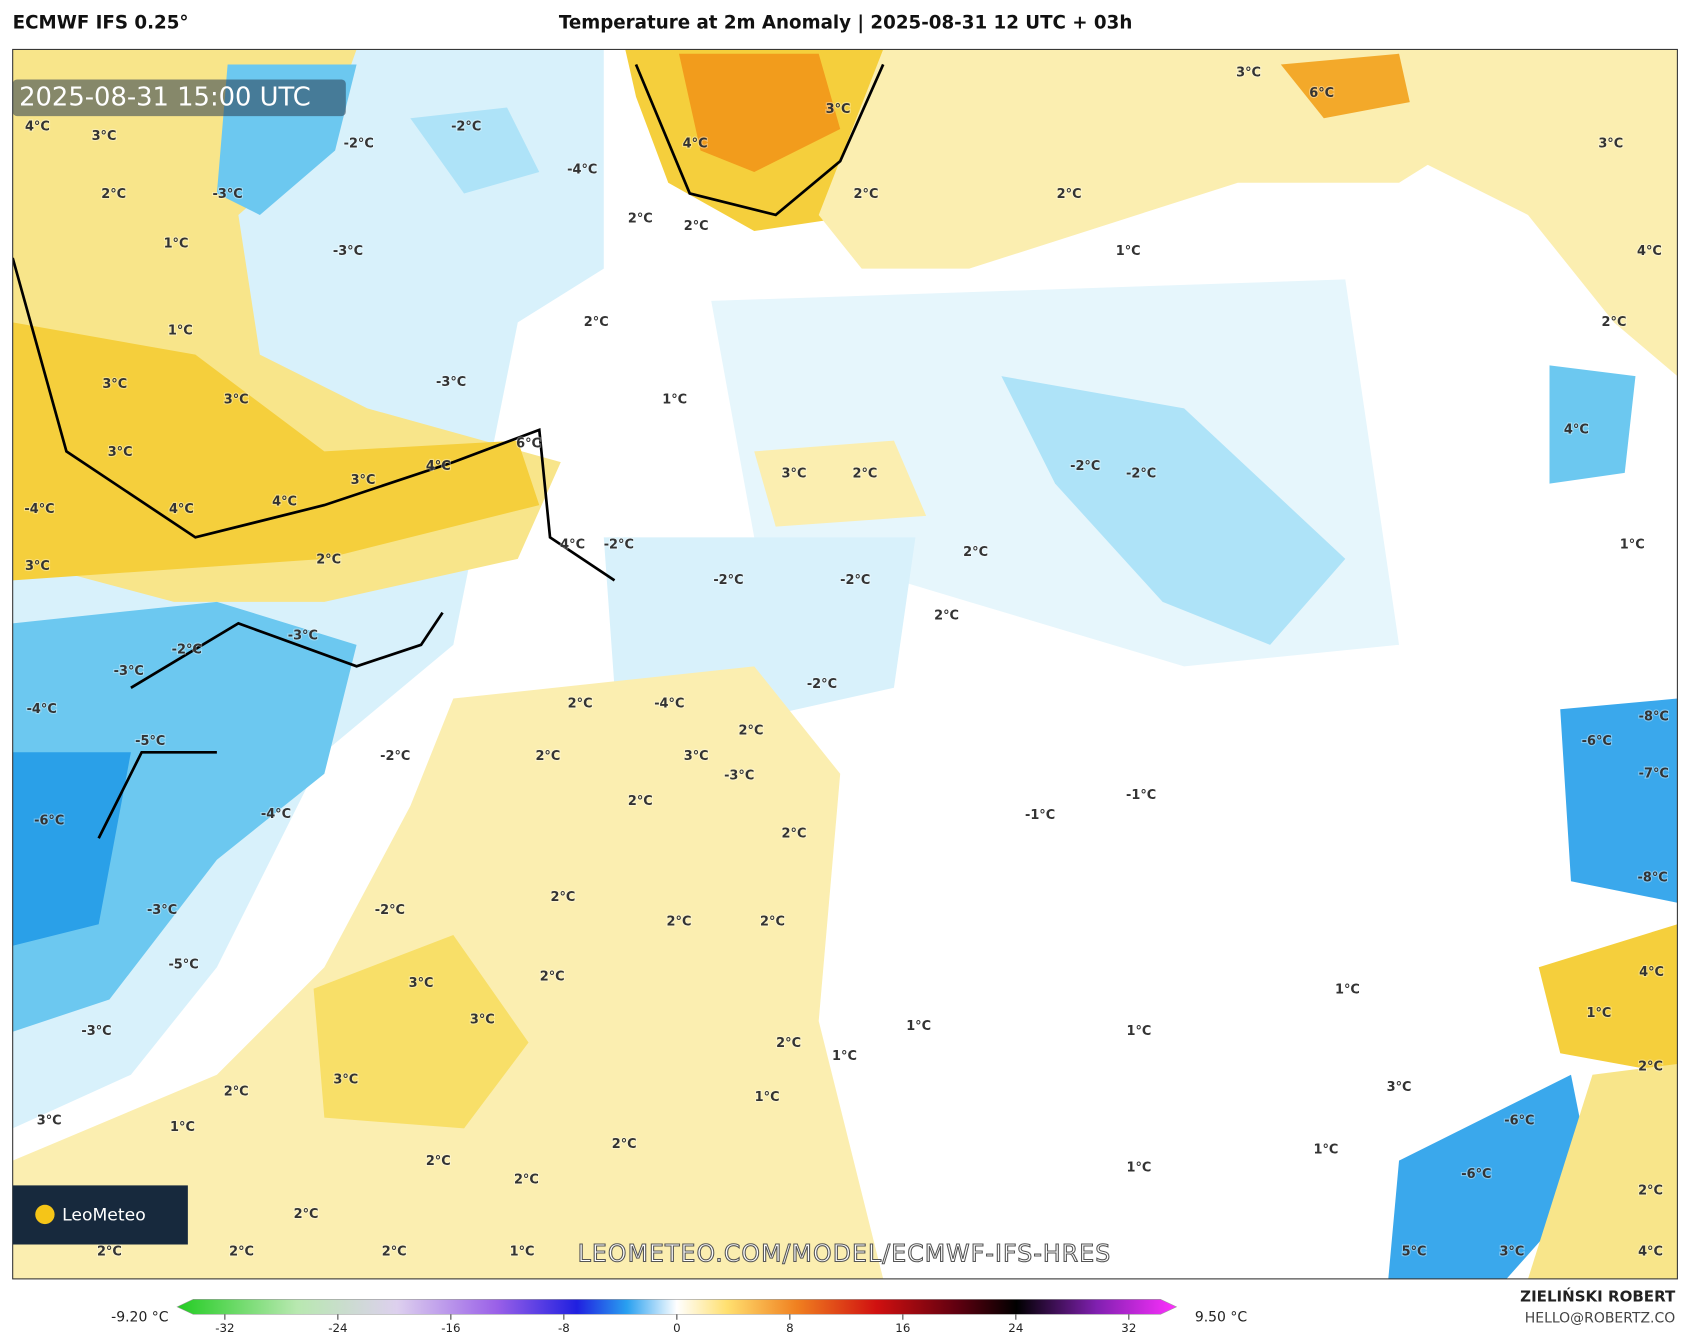 This screenshot has height=1338, width=1689. Describe the element at coordinates (528, 443) in the screenshot. I see `contour-label: 6°C` at that location.